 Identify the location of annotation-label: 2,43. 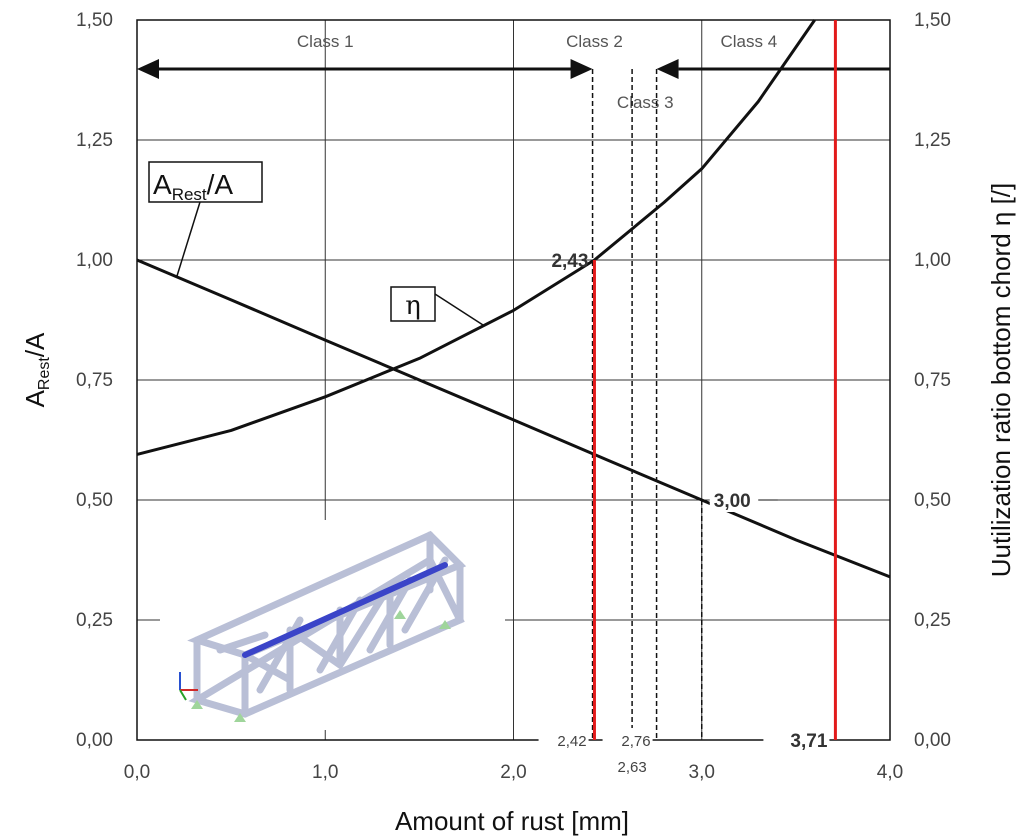
(569, 261).